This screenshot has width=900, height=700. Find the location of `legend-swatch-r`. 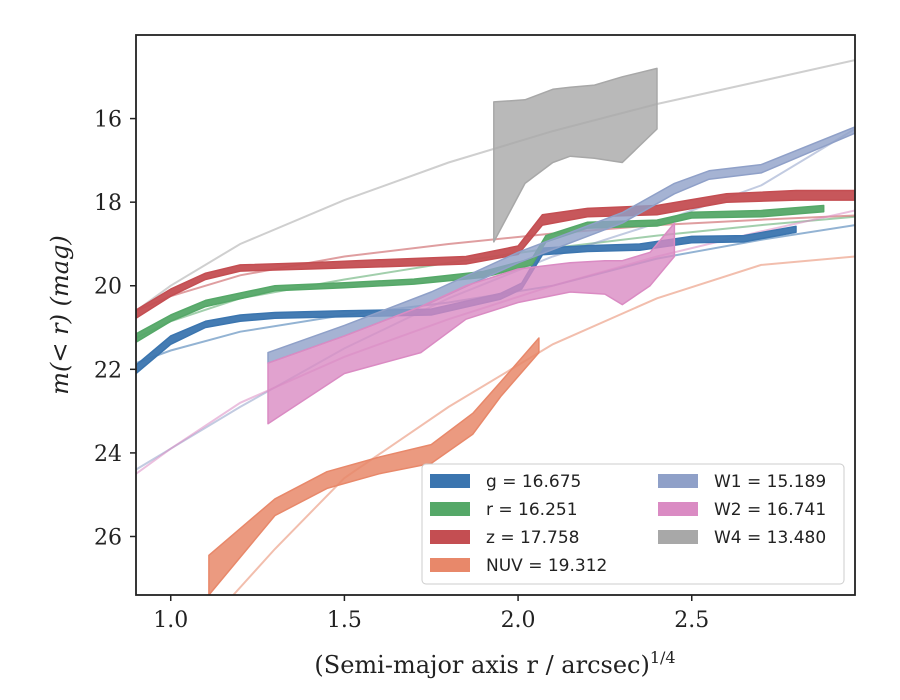

legend-swatch-r is located at coordinates (450, 509).